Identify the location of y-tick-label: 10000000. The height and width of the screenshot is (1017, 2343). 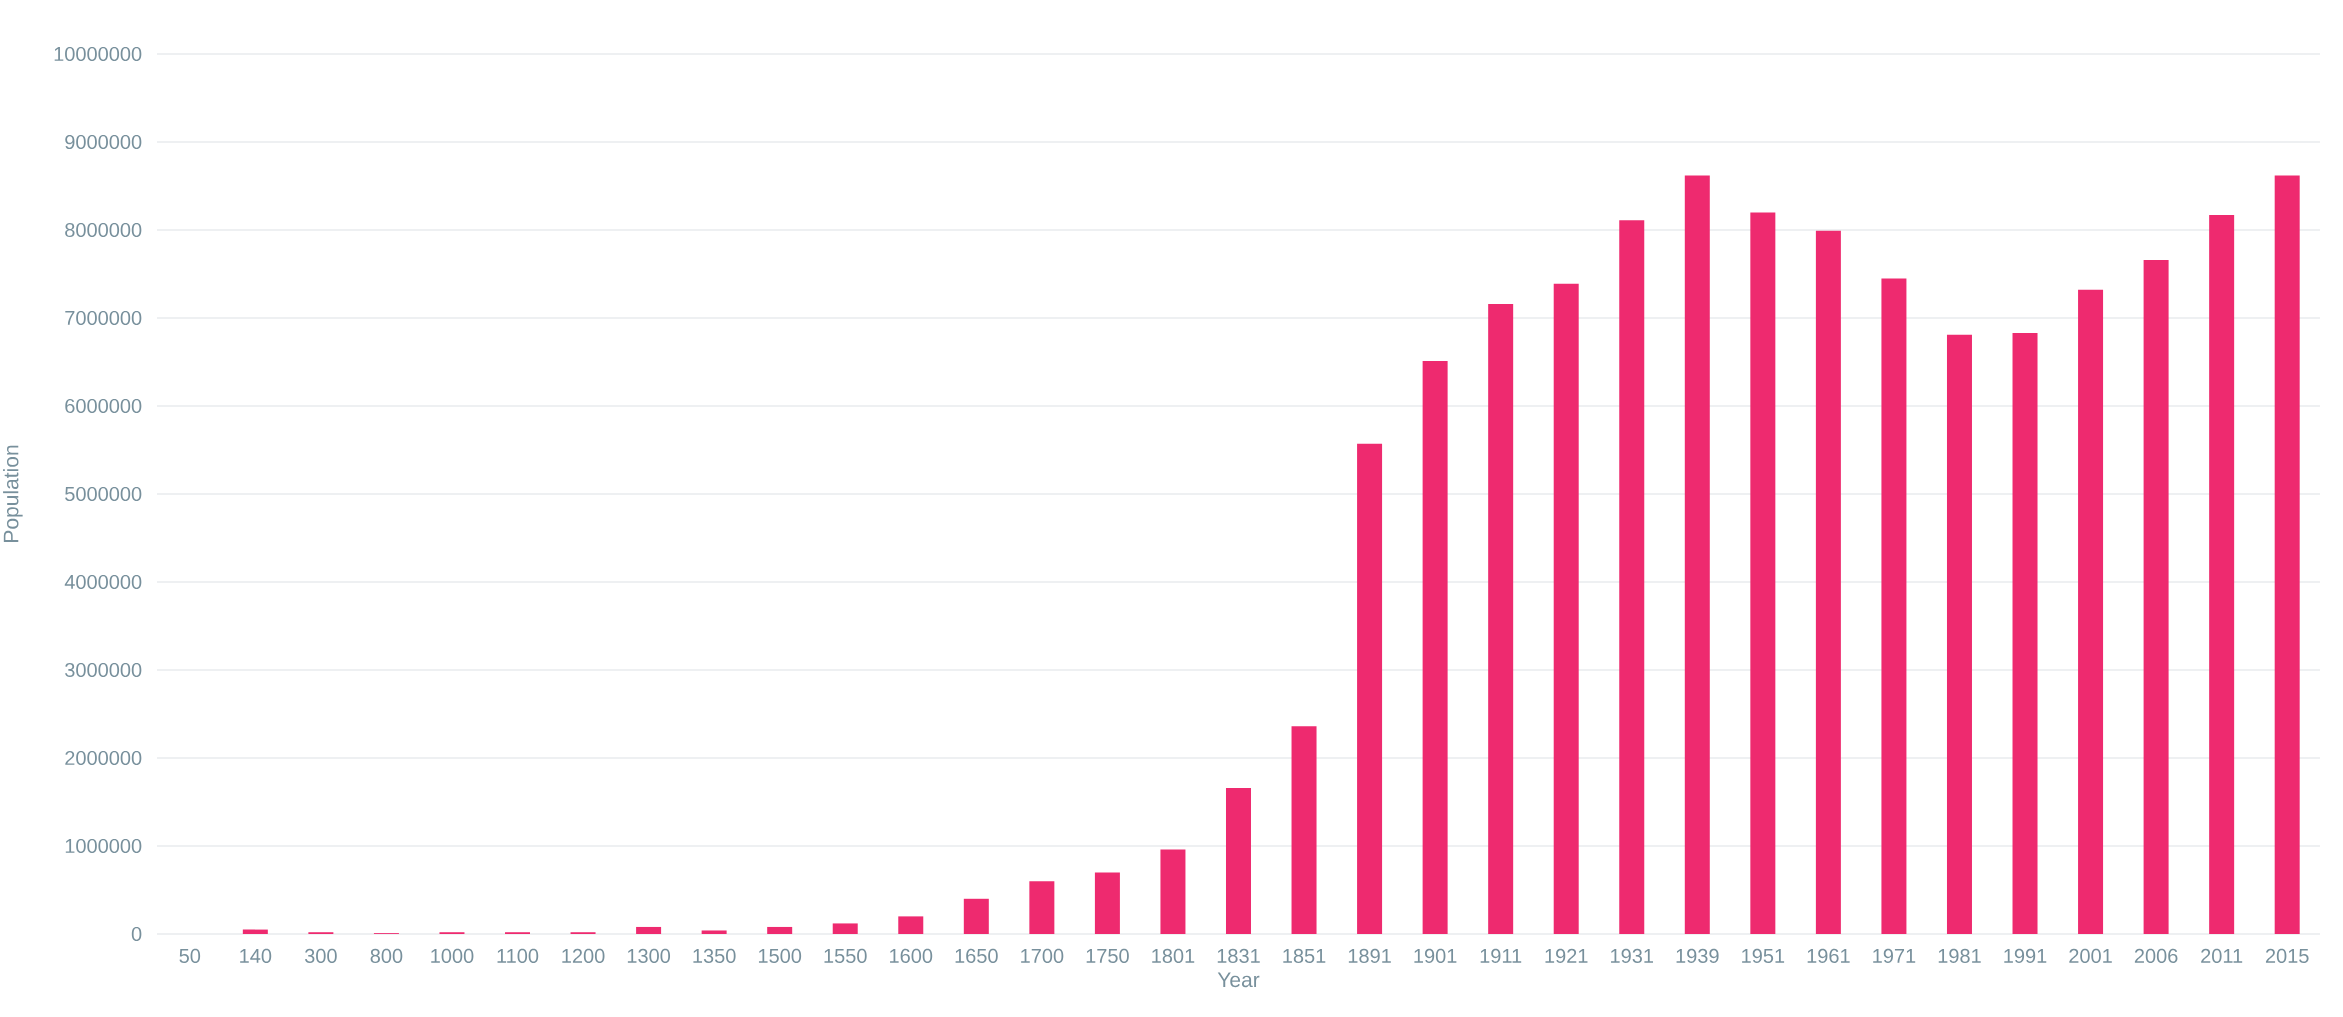
(98, 54).